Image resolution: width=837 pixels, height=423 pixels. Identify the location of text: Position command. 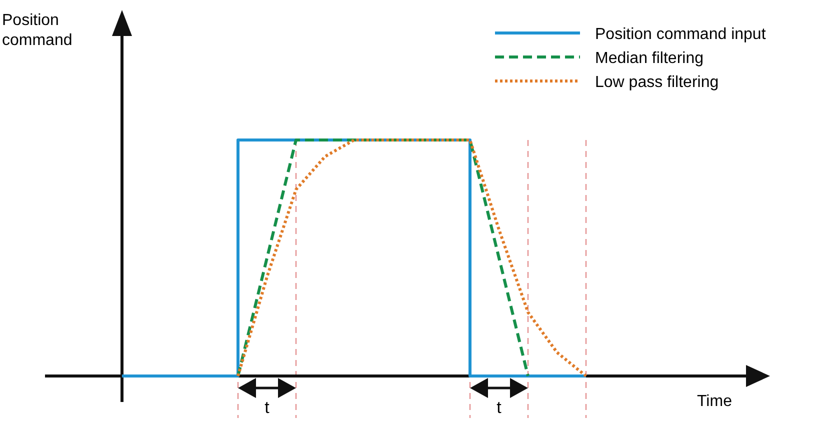
(37, 30).